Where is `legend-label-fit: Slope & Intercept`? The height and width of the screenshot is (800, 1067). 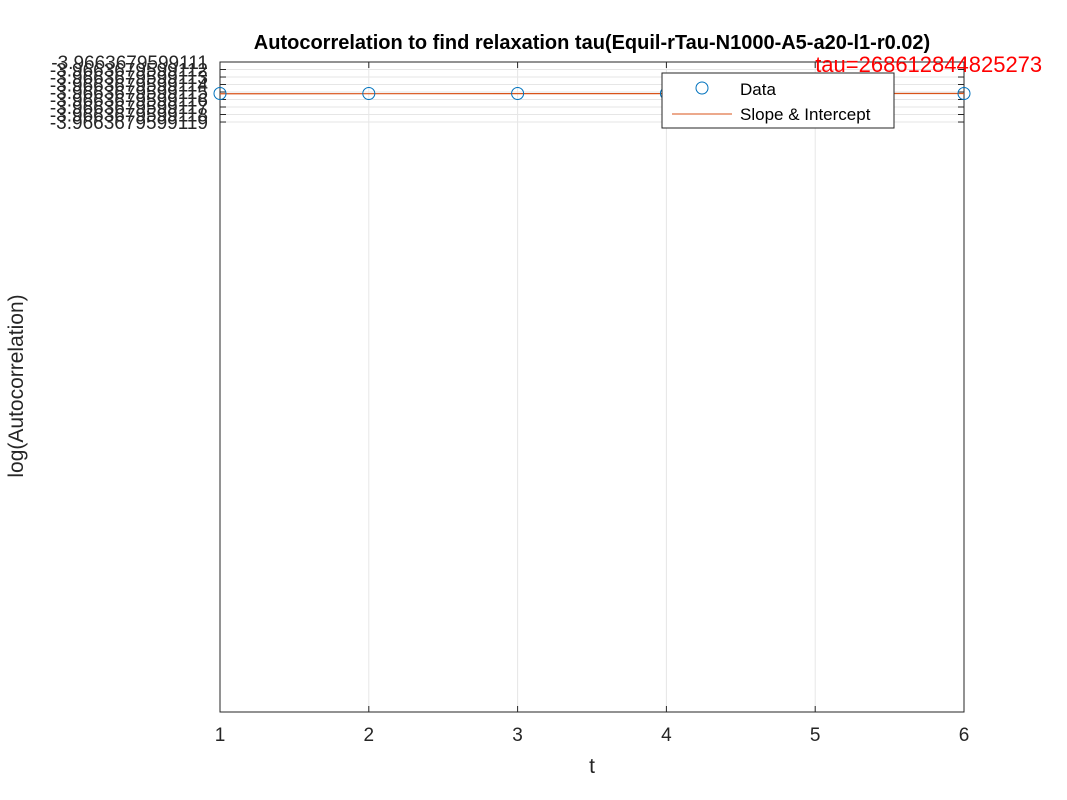 legend-label-fit: Slope & Intercept is located at coordinates (805, 114).